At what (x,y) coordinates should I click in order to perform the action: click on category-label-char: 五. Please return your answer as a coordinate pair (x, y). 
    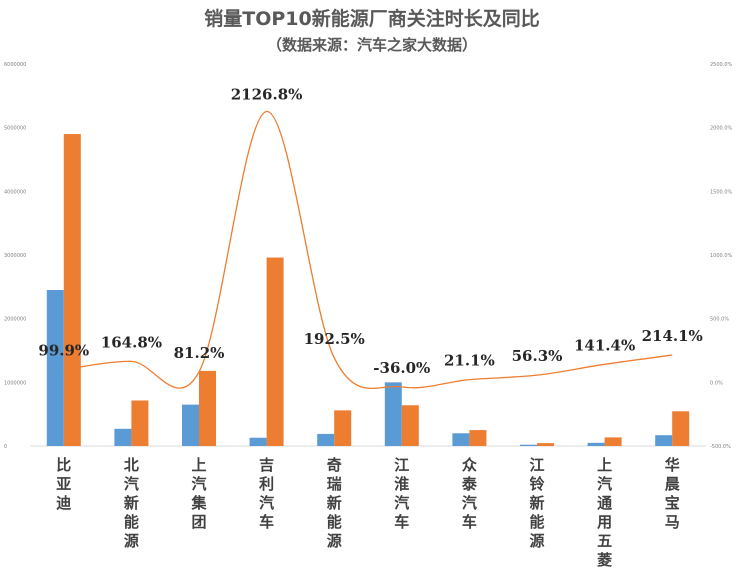
    Looking at the image, I should click on (604, 541).